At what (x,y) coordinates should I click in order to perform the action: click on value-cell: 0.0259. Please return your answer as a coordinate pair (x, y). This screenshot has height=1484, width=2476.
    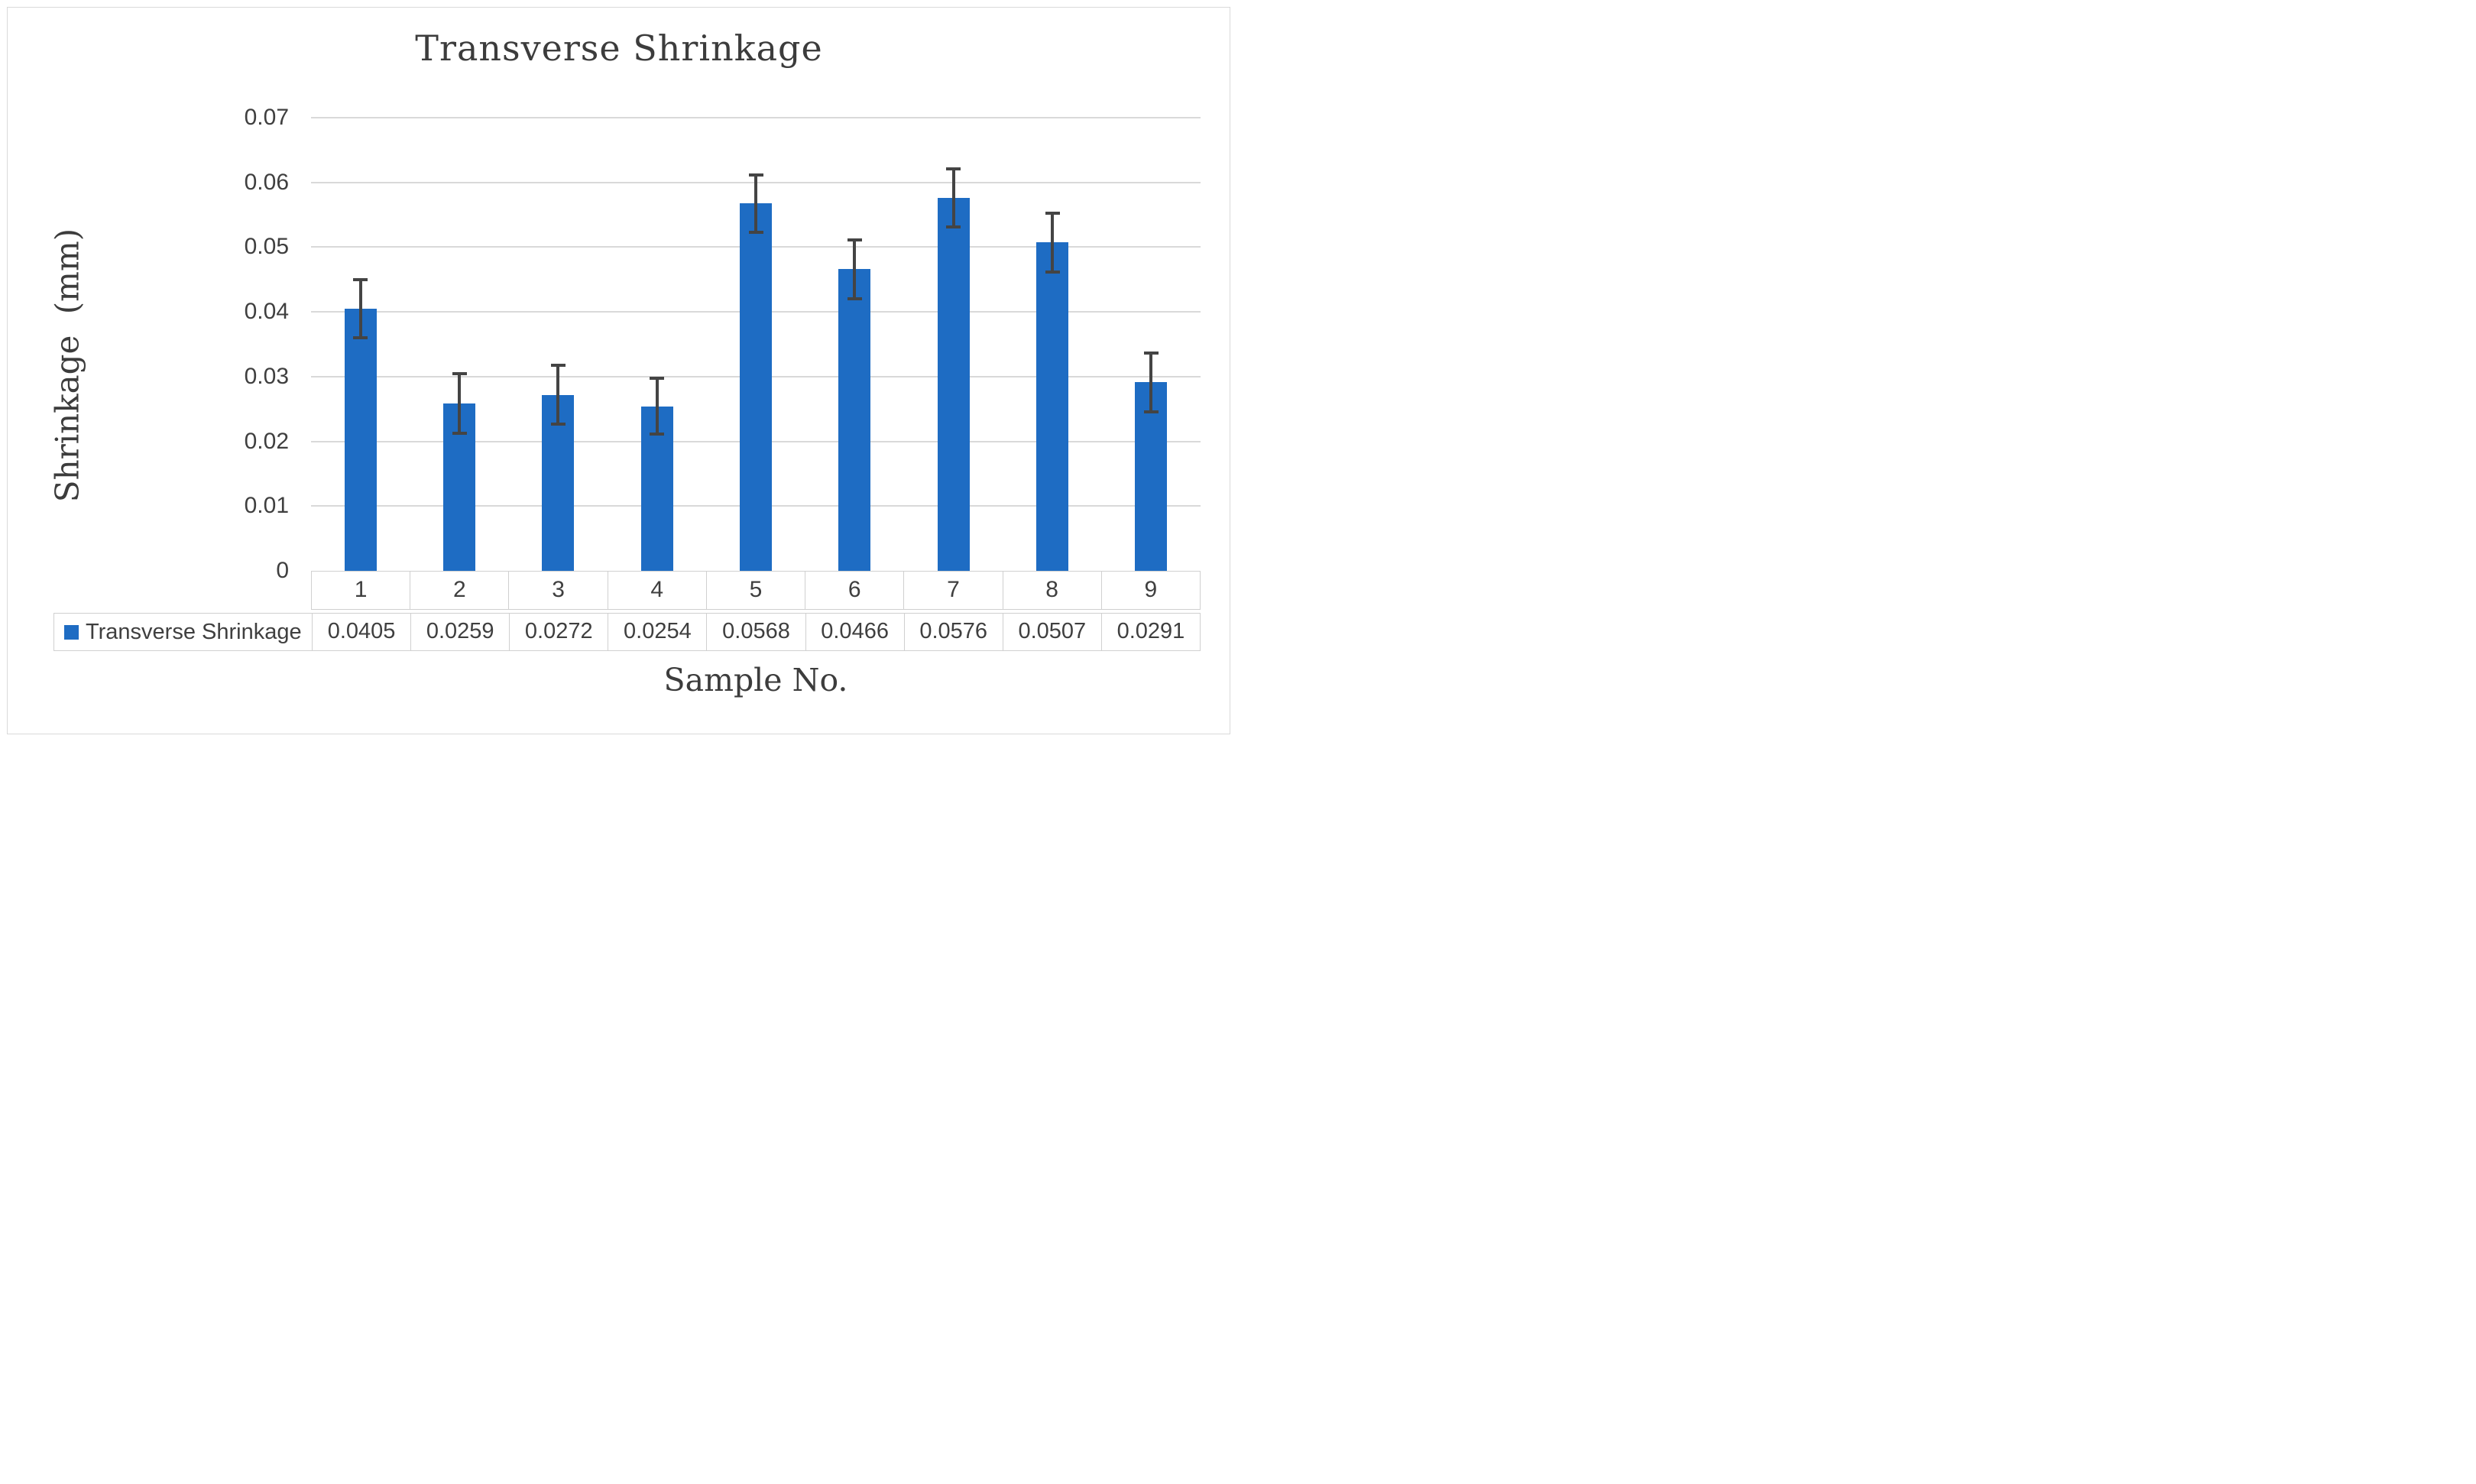
    Looking at the image, I should click on (459, 632).